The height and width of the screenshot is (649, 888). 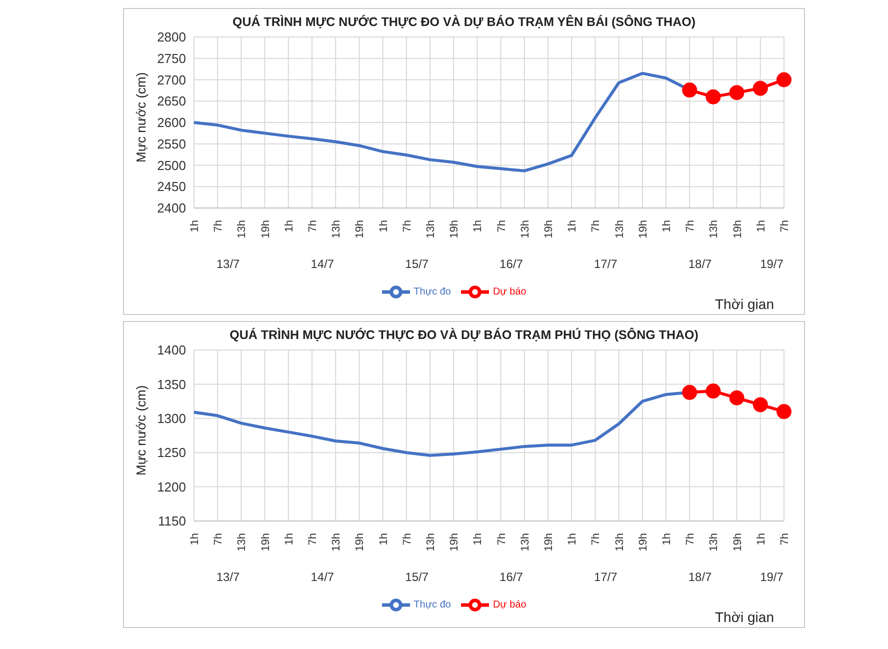 What do you see at coordinates (171, 80) in the screenshot?
I see `y-tick-label: 2700` at bounding box center [171, 80].